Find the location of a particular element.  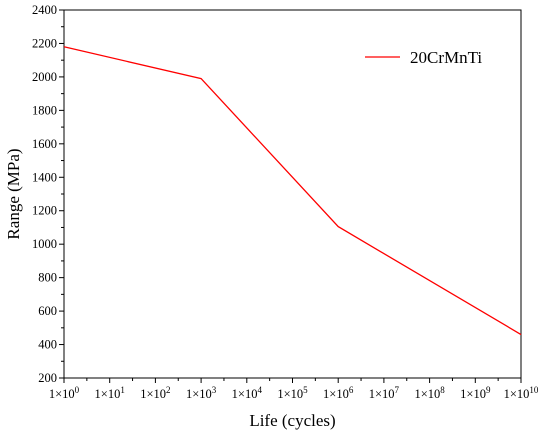

x-tick-label: 1×10⁹ is located at coordinates (475, 393).